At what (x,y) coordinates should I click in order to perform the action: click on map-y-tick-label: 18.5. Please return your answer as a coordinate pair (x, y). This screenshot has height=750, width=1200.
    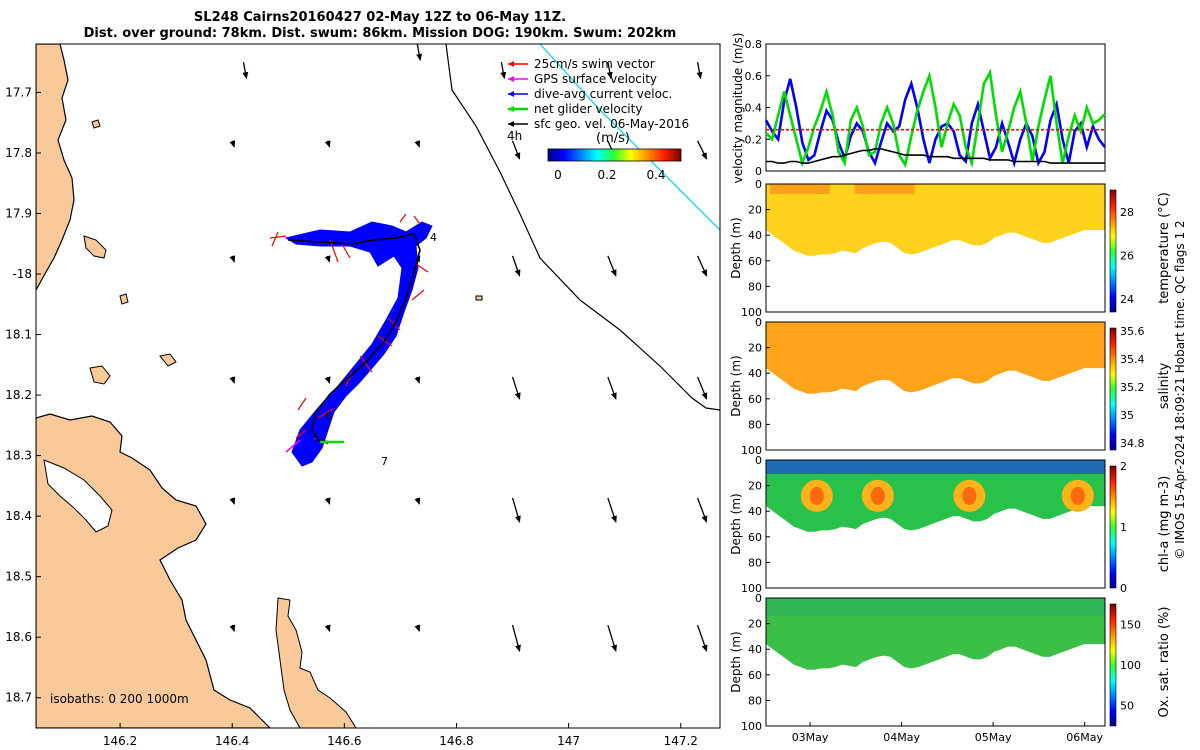
    Looking at the image, I should click on (18, 577).